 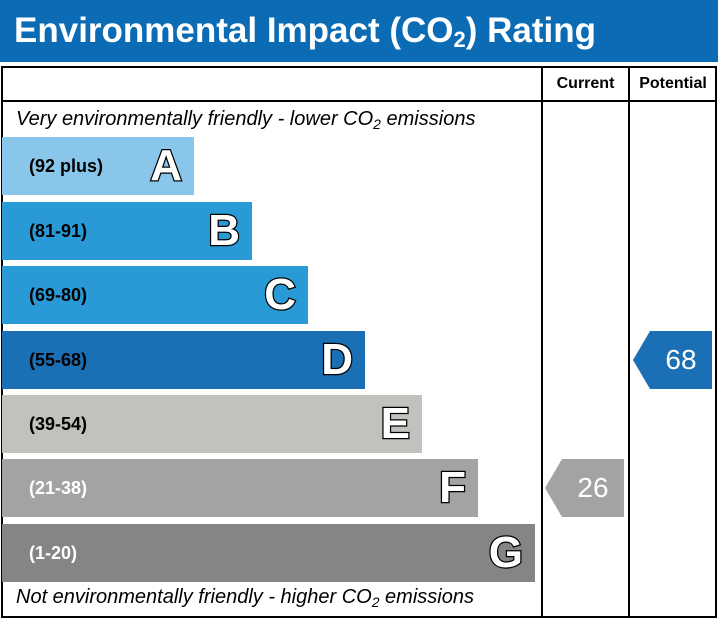 I want to click on band-letter: C, so click(x=280, y=295).